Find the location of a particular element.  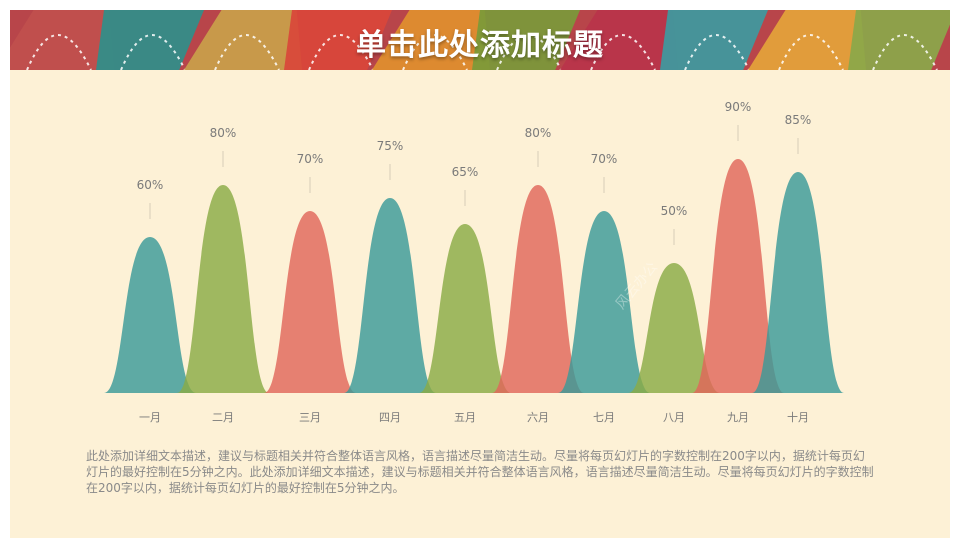

data-label-6: 80% is located at coordinates (538, 133).